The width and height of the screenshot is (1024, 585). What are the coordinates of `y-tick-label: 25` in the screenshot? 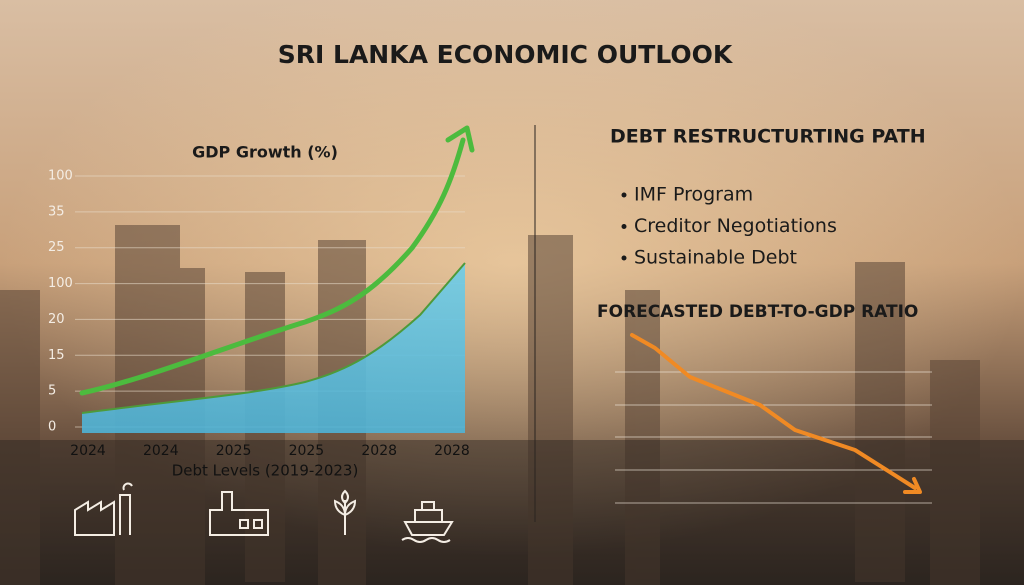 It's located at (56, 247).